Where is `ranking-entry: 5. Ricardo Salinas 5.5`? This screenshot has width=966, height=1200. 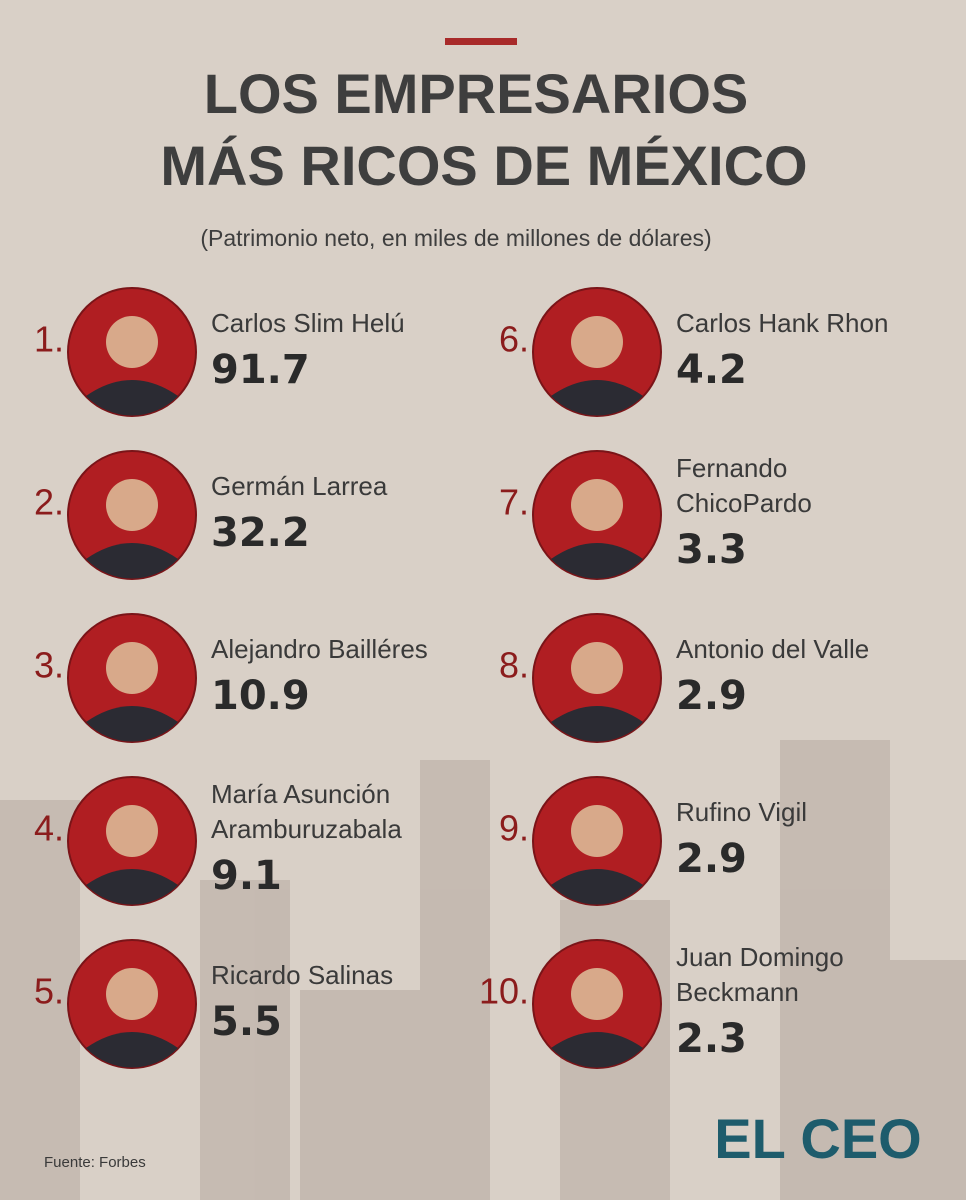
ranking-entry: 5. Ricardo Salinas 5.5 is located at coordinates (213, 1004).